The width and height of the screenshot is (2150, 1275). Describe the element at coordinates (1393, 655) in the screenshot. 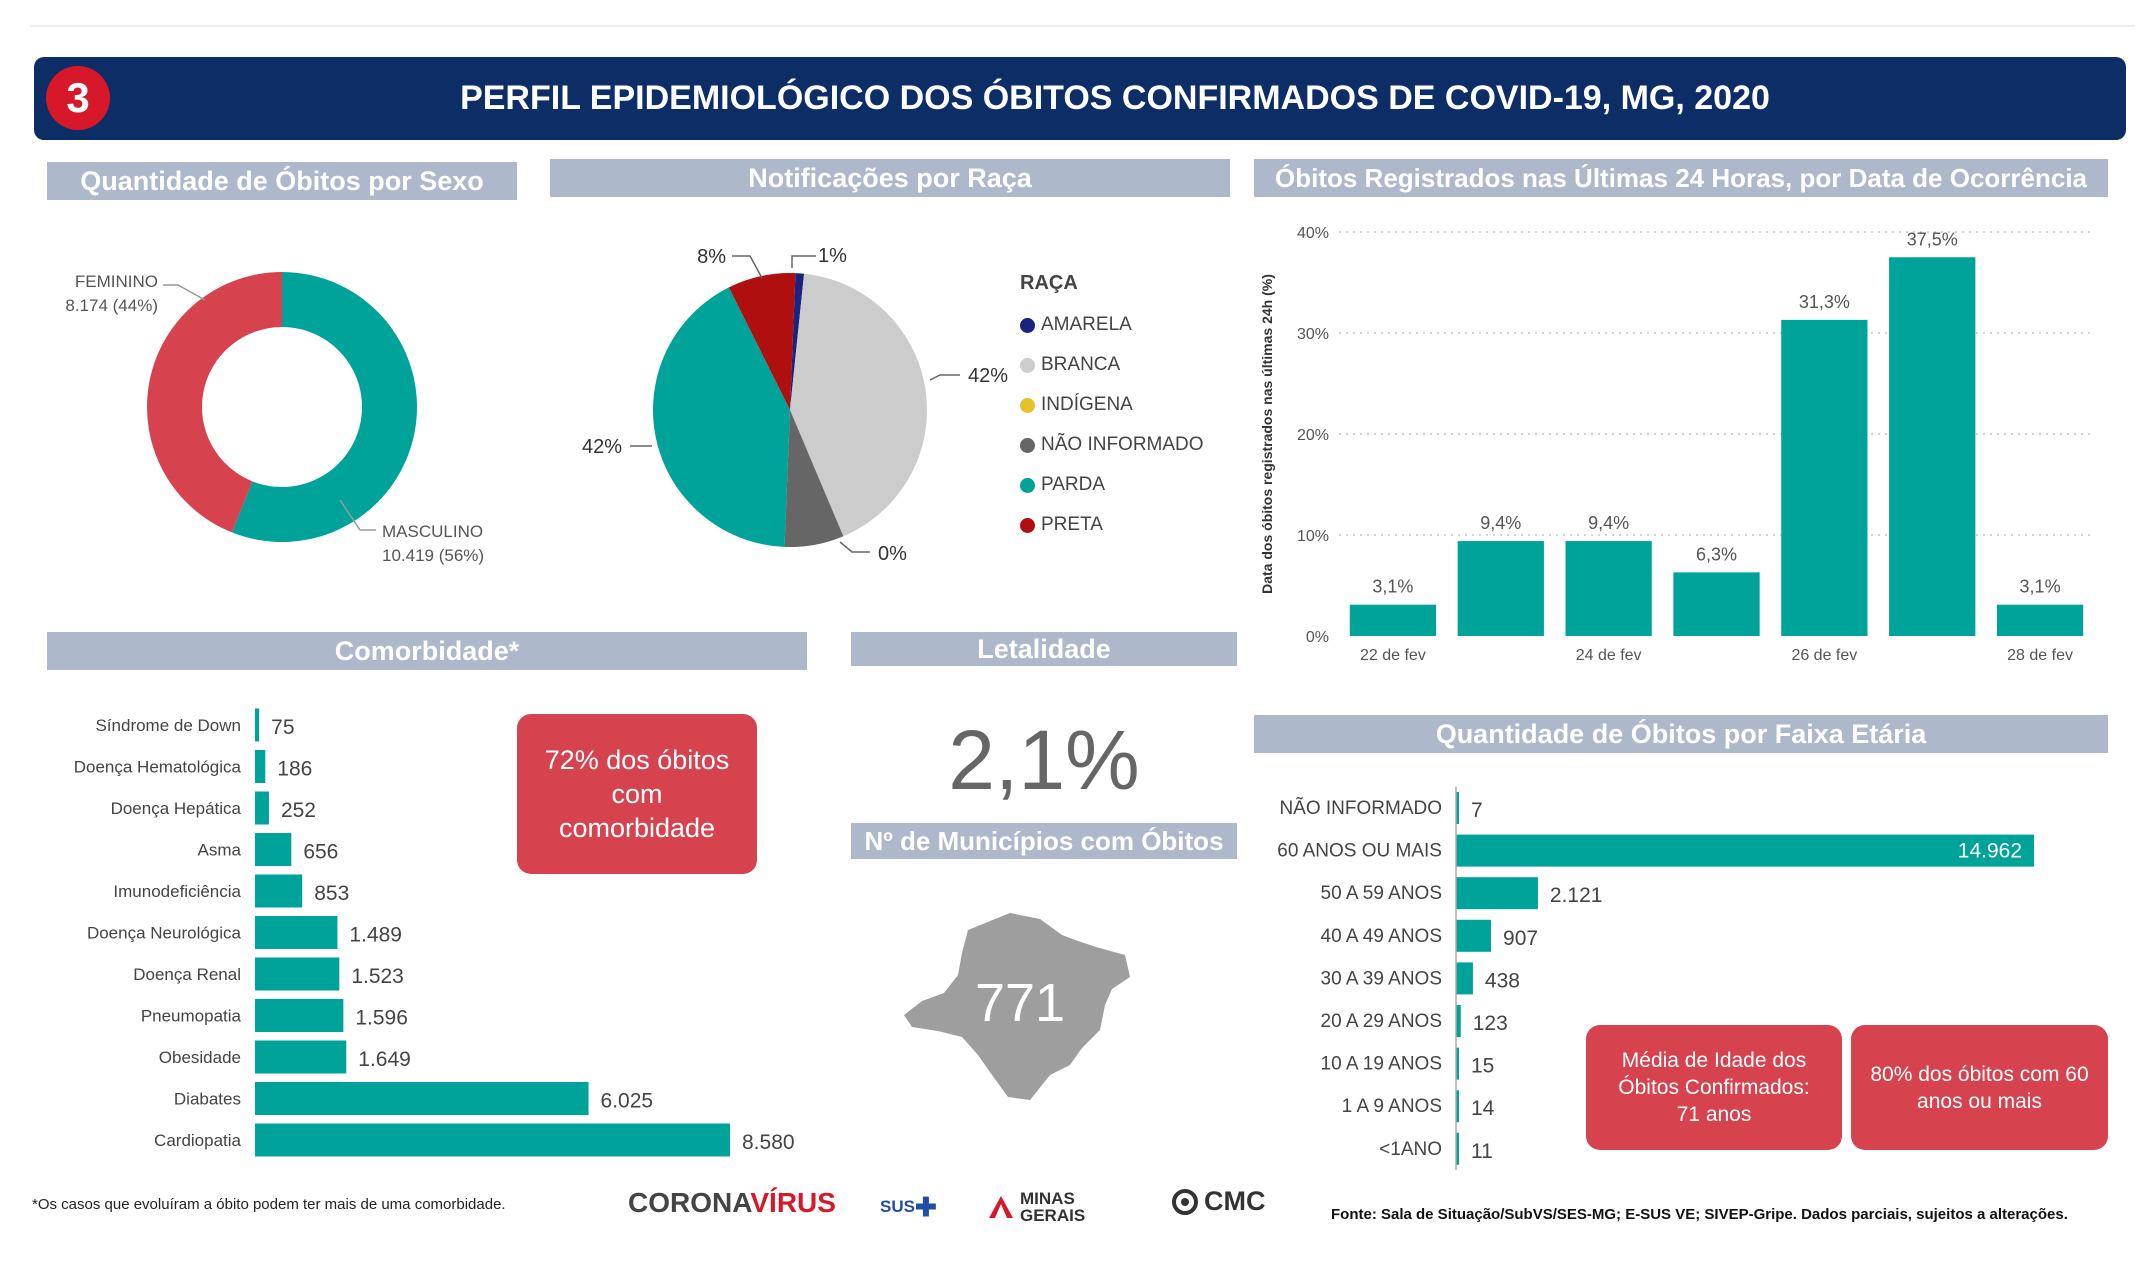

I see `x-tick-label: 22 de fev` at that location.